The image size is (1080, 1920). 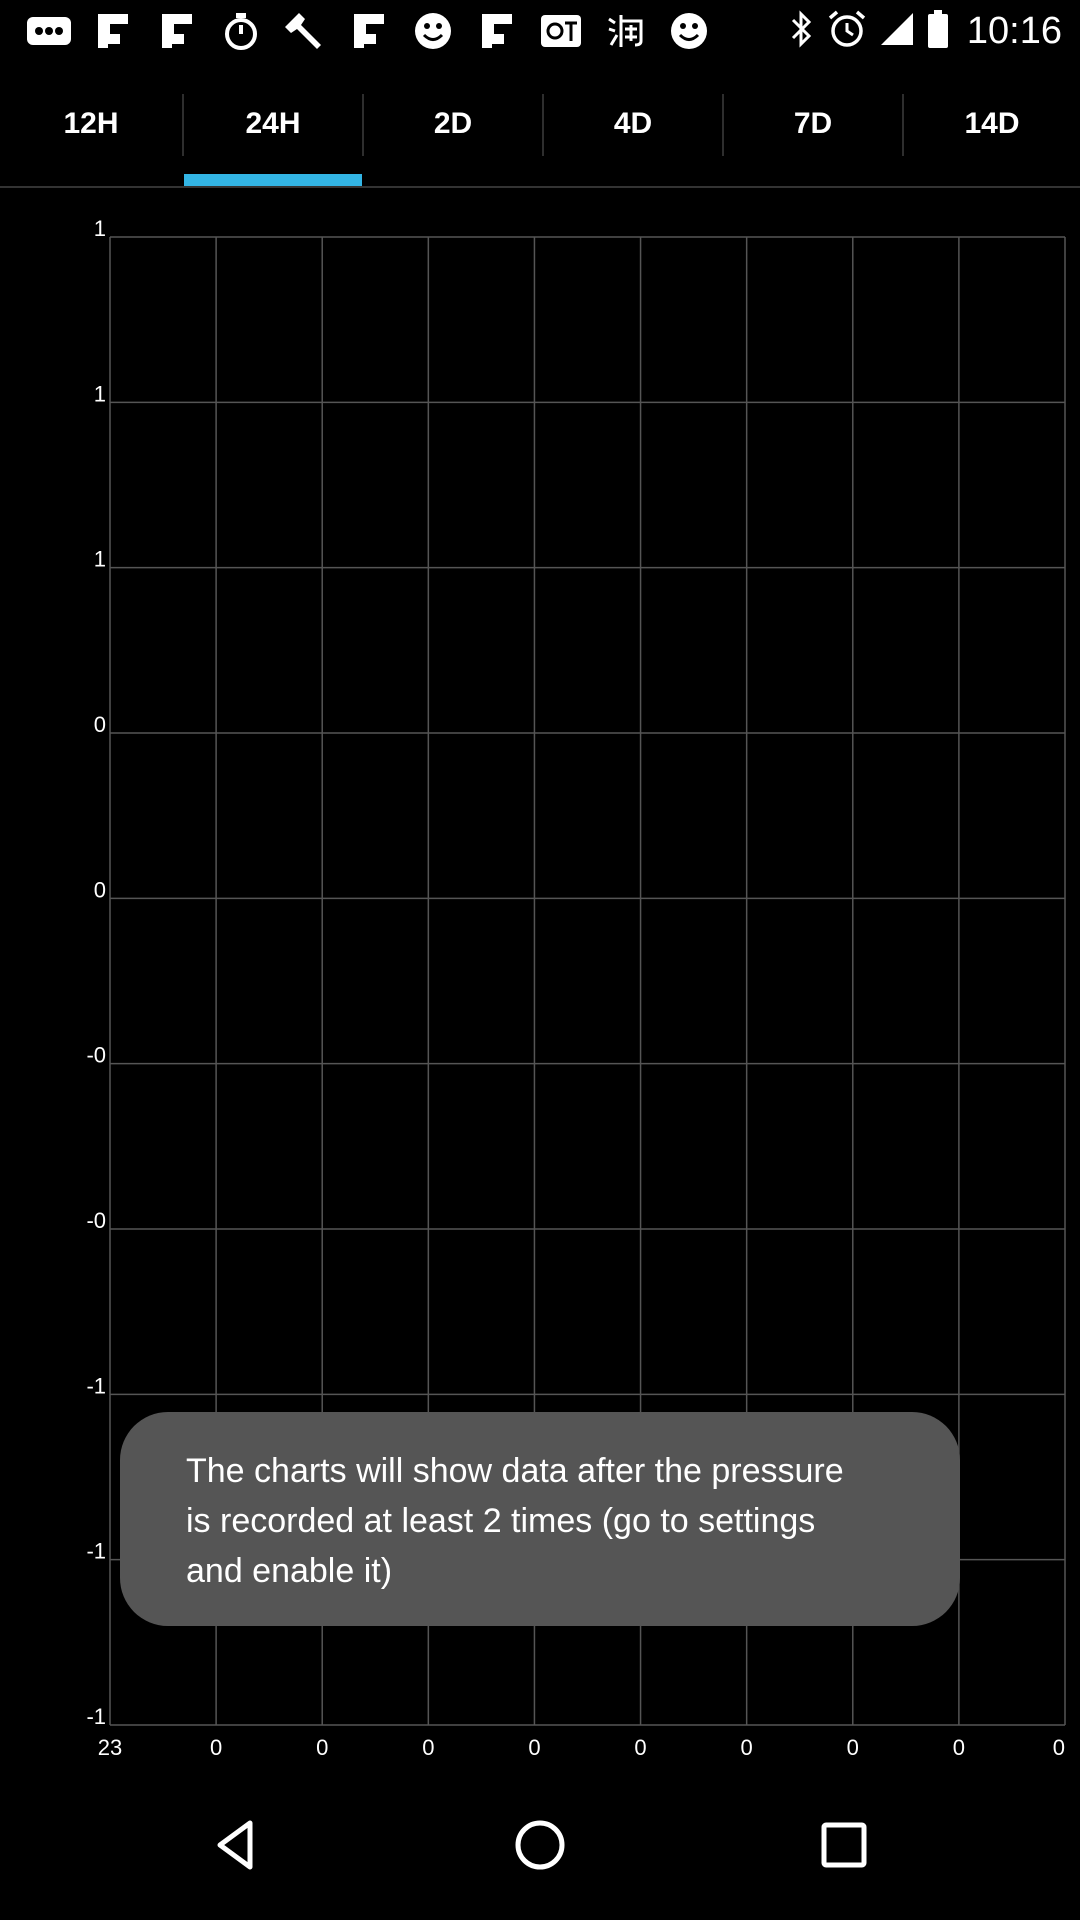 What do you see at coordinates (91, 123) in the screenshot?
I see `tab-12h: 12H` at bounding box center [91, 123].